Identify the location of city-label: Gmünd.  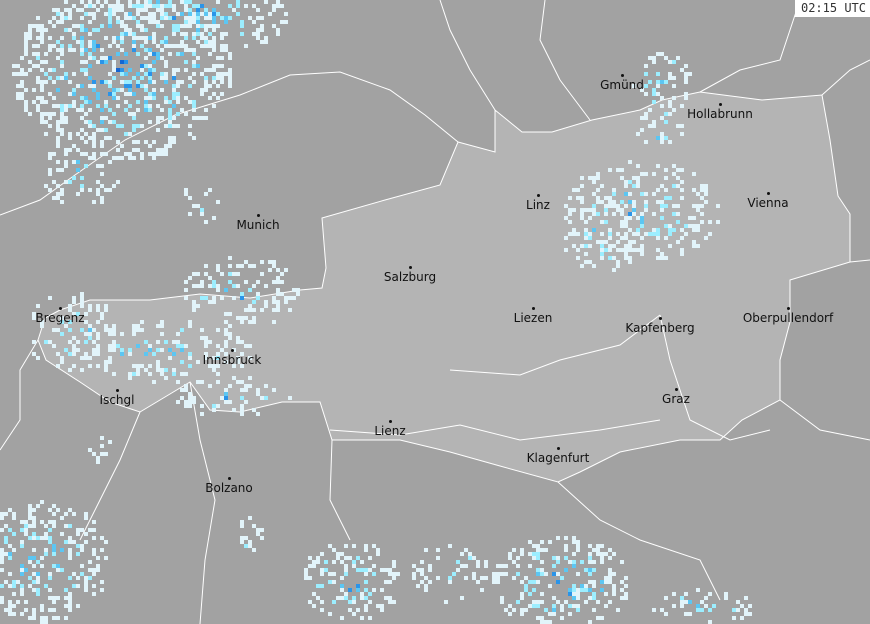
(622, 85).